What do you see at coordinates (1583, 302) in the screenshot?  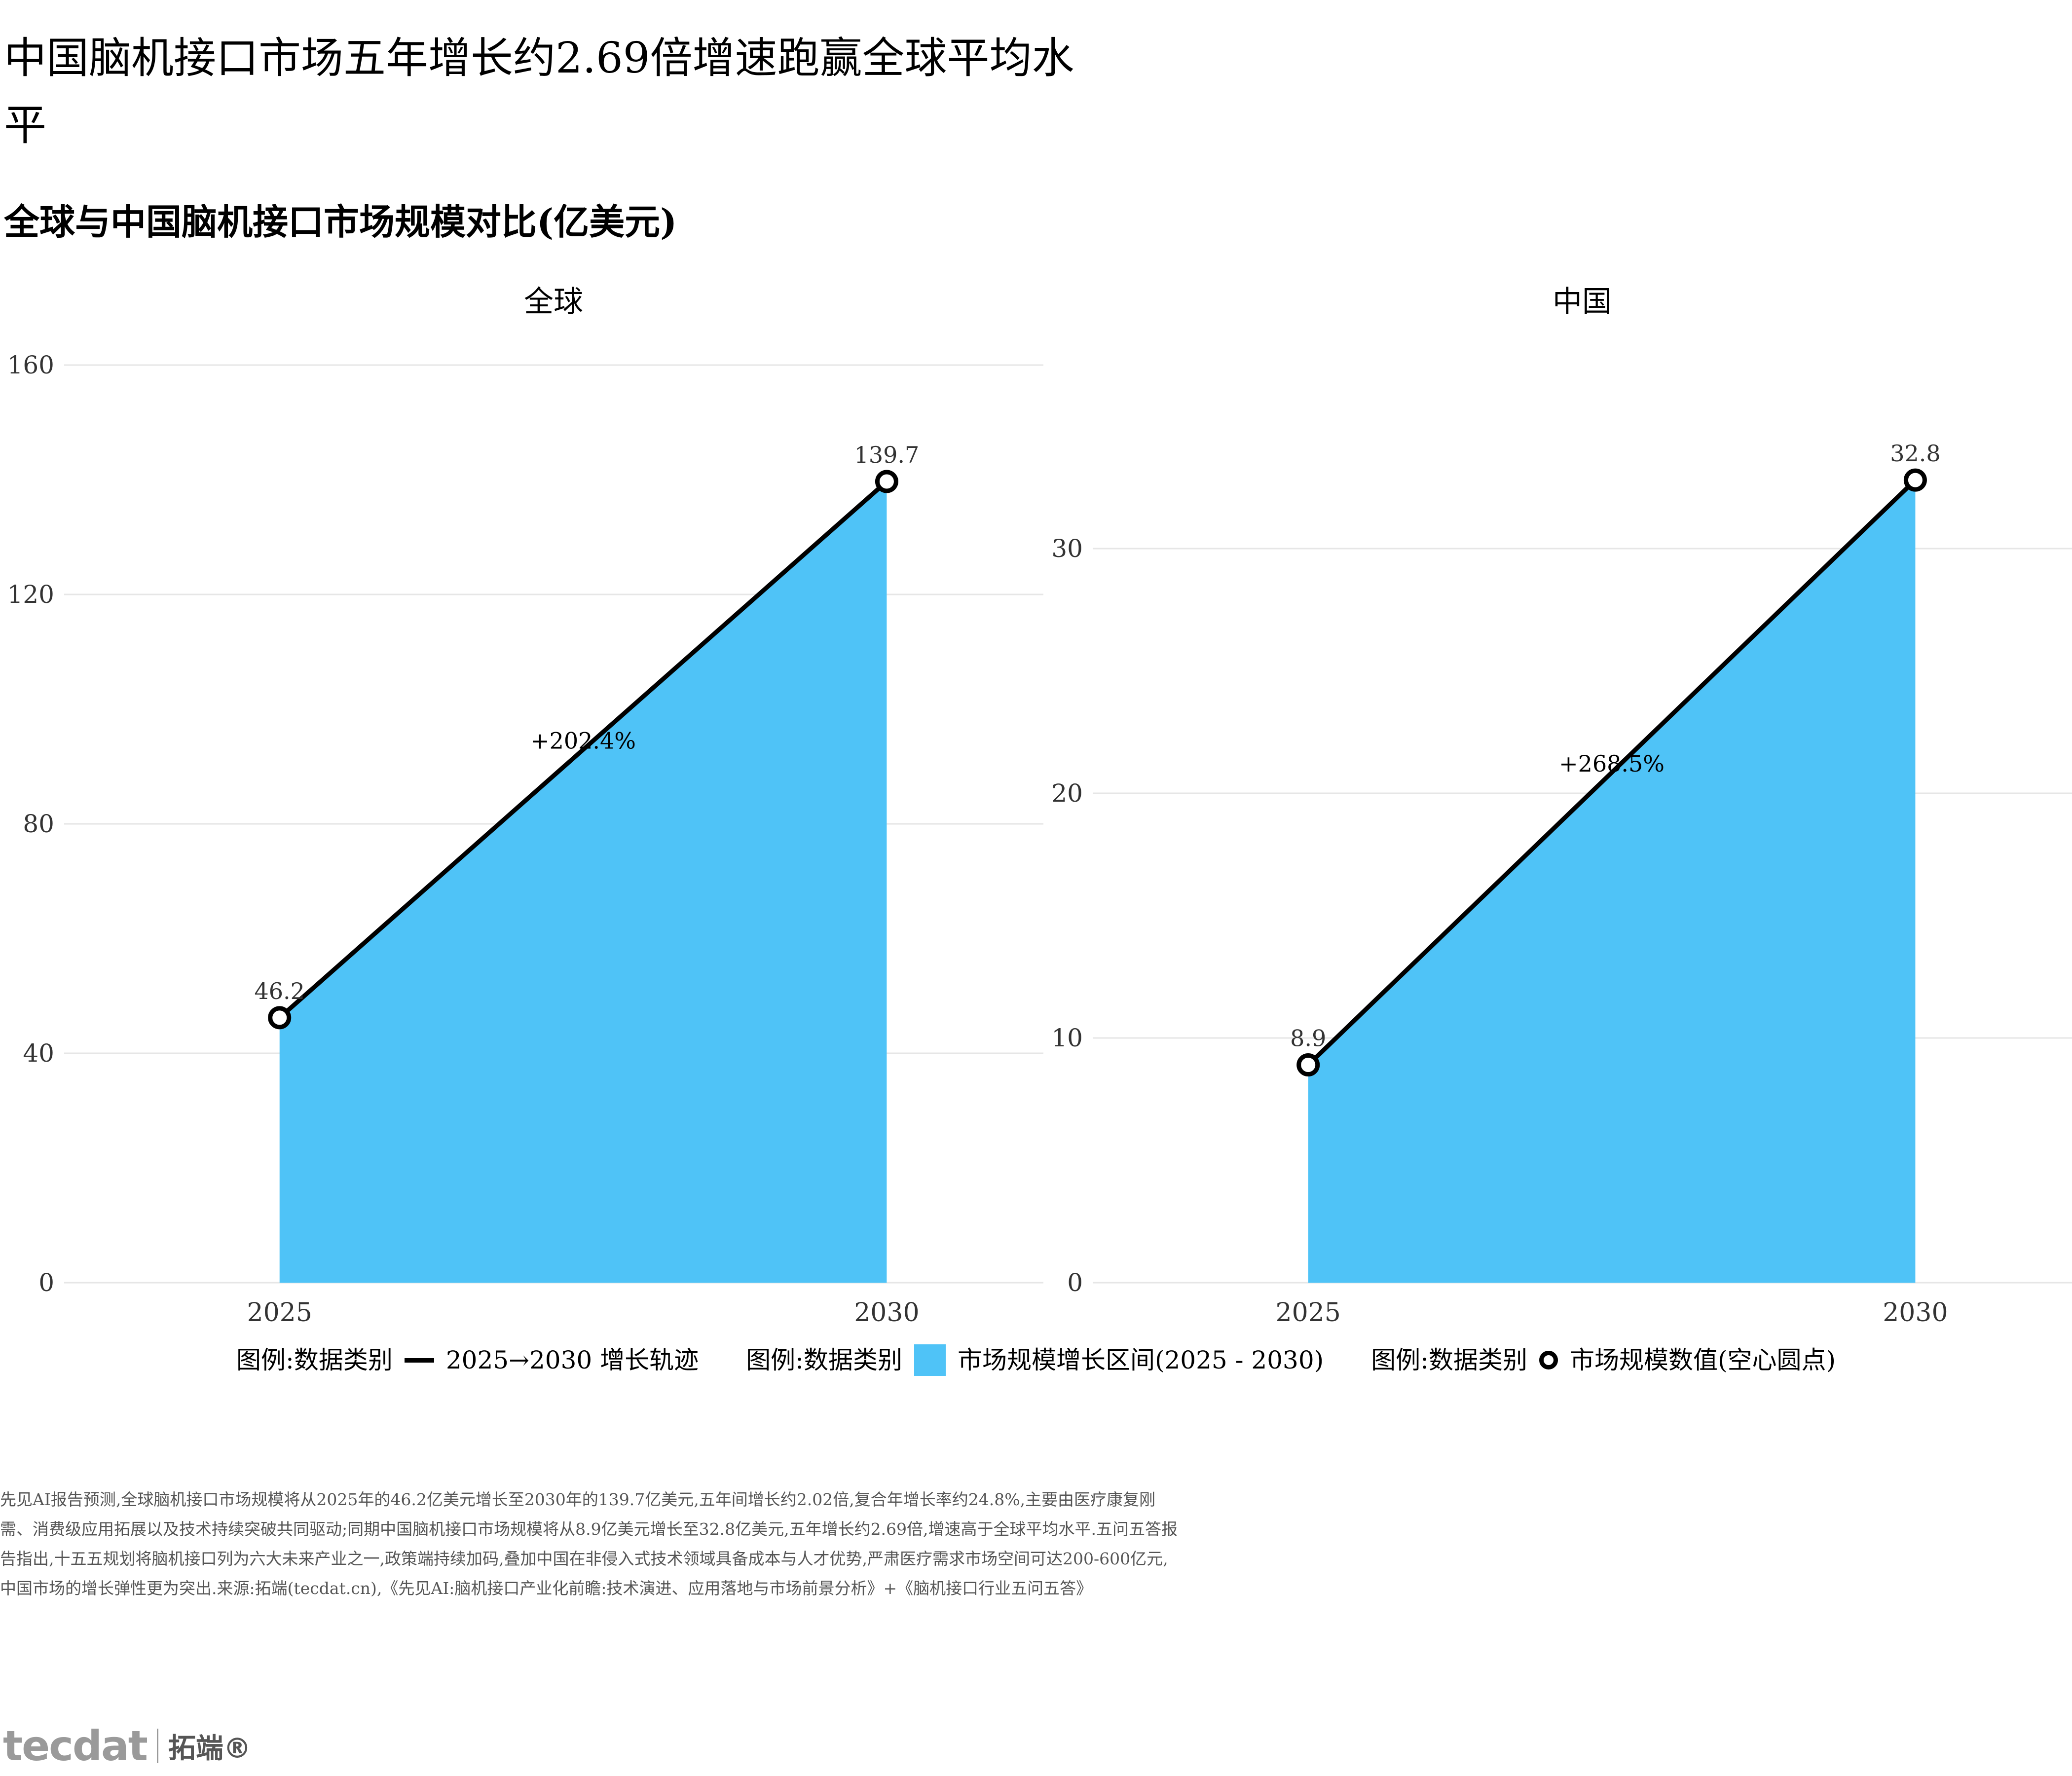 I see `panel-title: 中国` at bounding box center [1583, 302].